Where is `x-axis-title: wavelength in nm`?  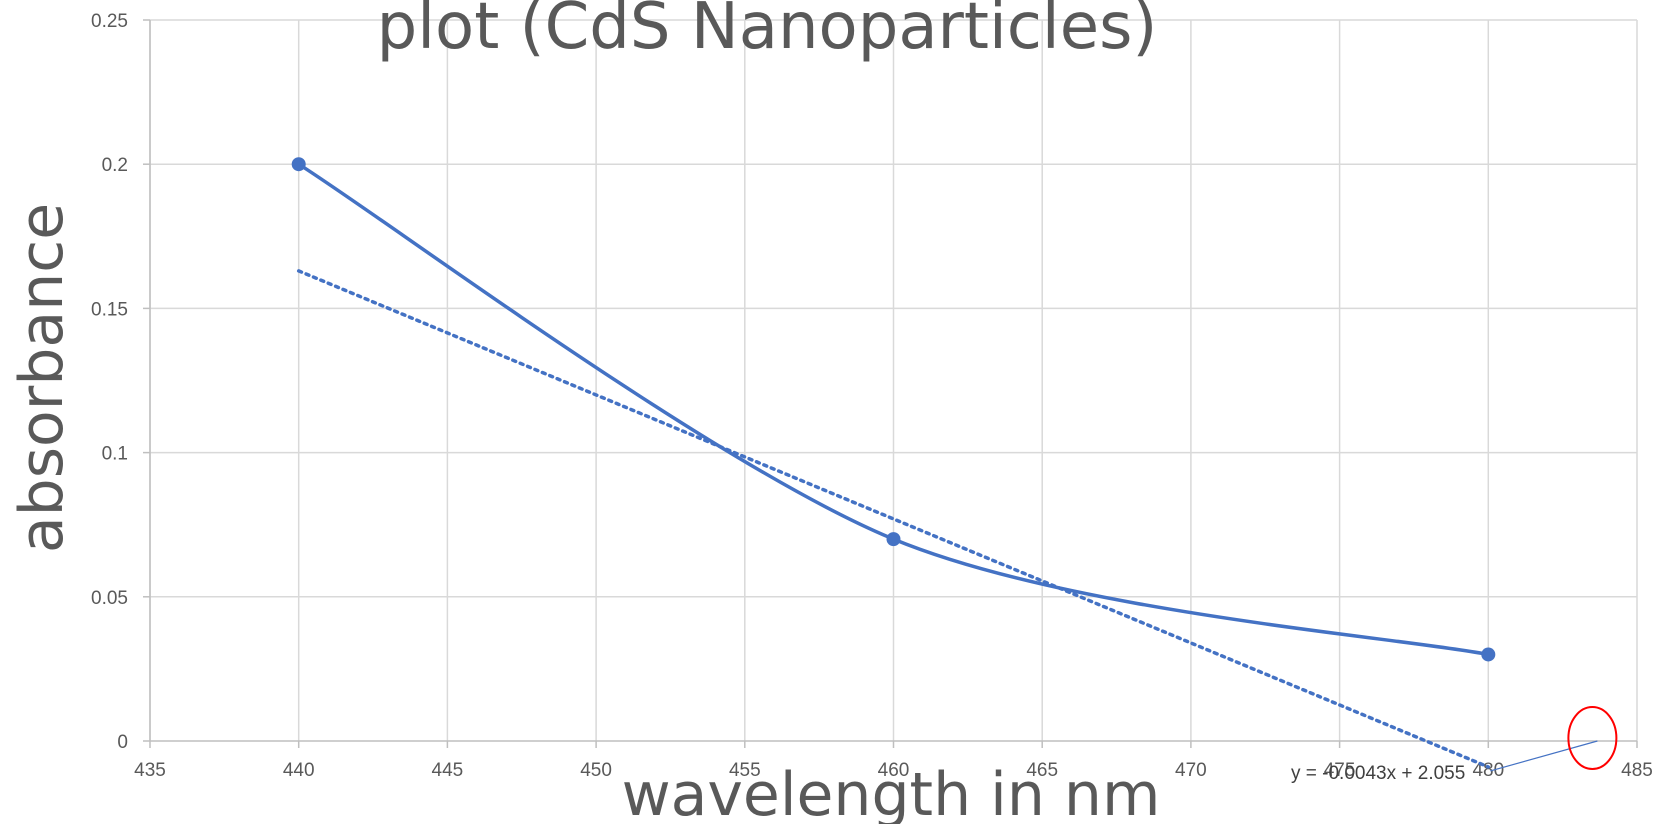
x-axis-title: wavelength in nm is located at coordinates (891, 792).